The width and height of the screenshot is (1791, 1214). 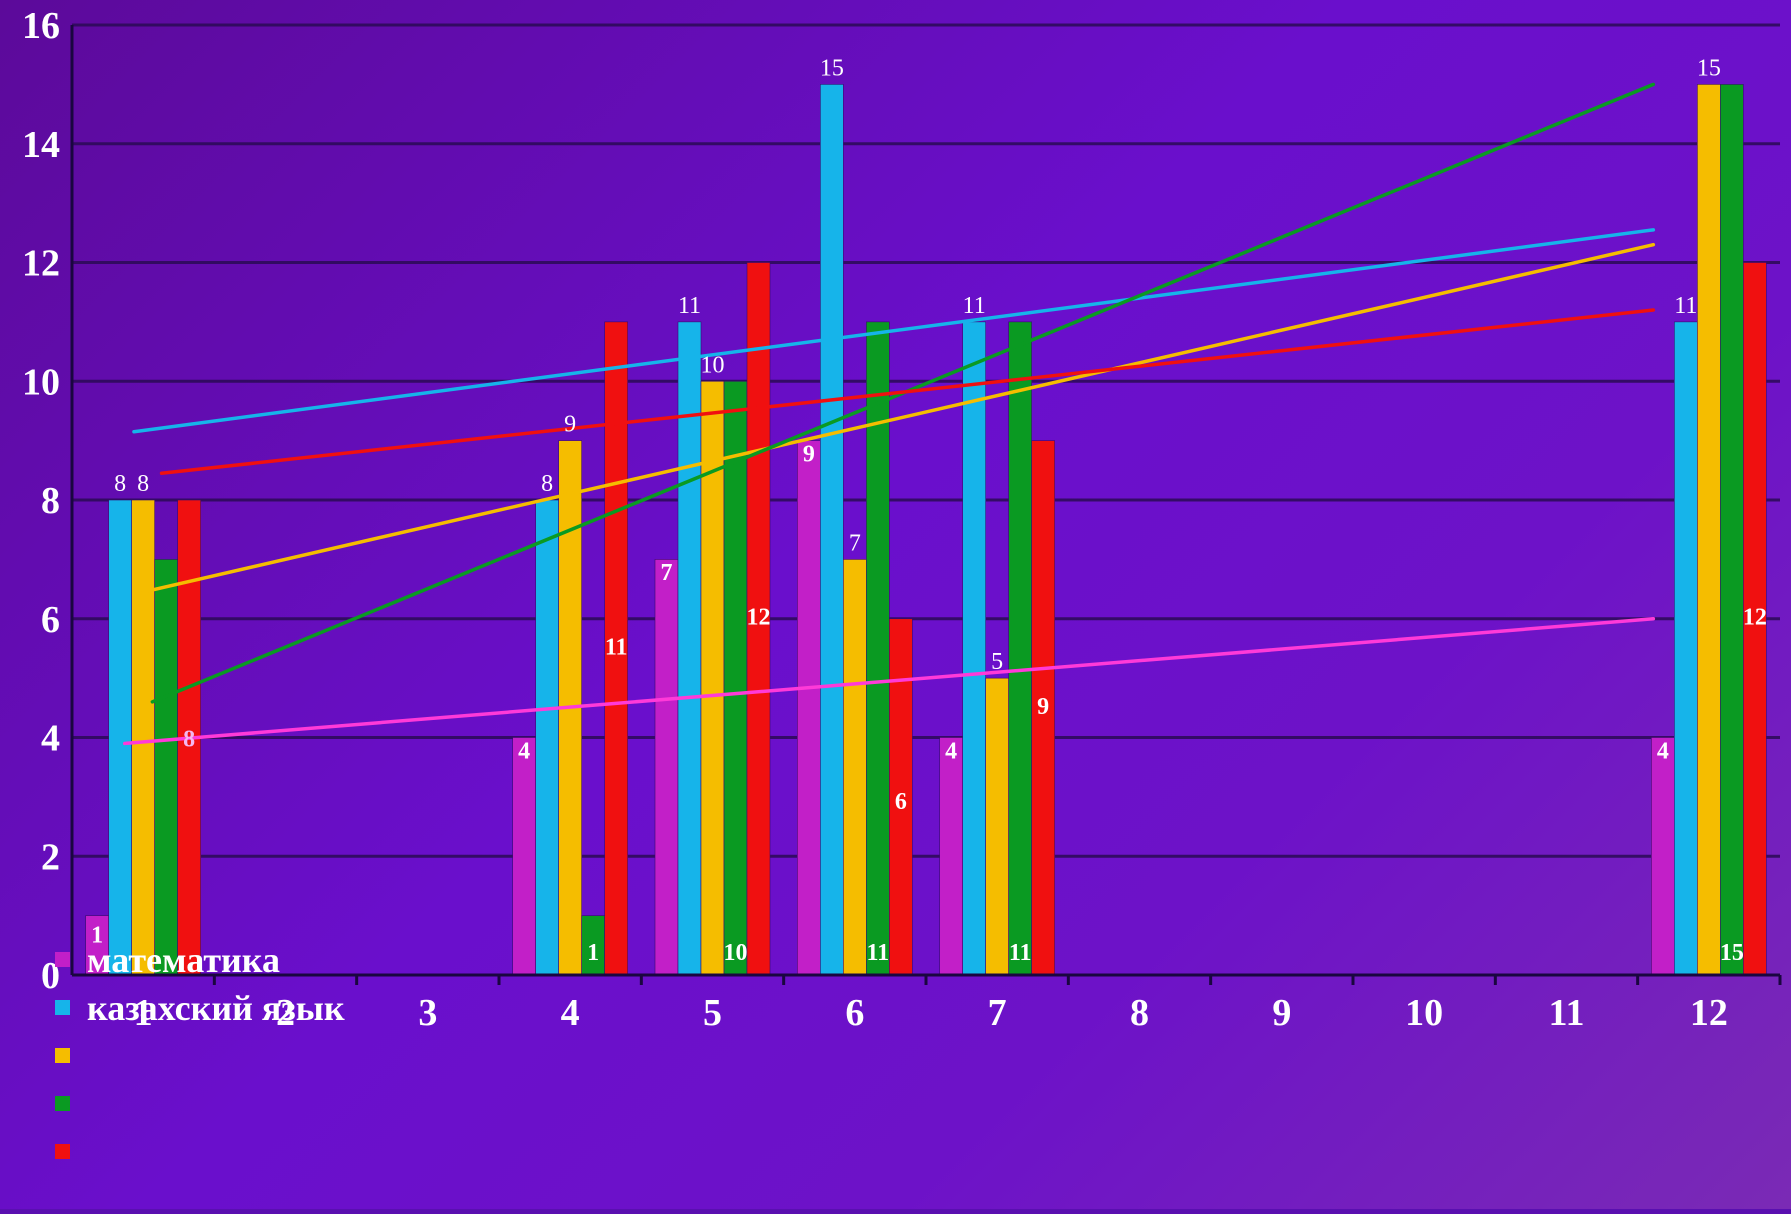 What do you see at coordinates (41, 26) in the screenshot?
I see `y-tick-label: 16` at bounding box center [41, 26].